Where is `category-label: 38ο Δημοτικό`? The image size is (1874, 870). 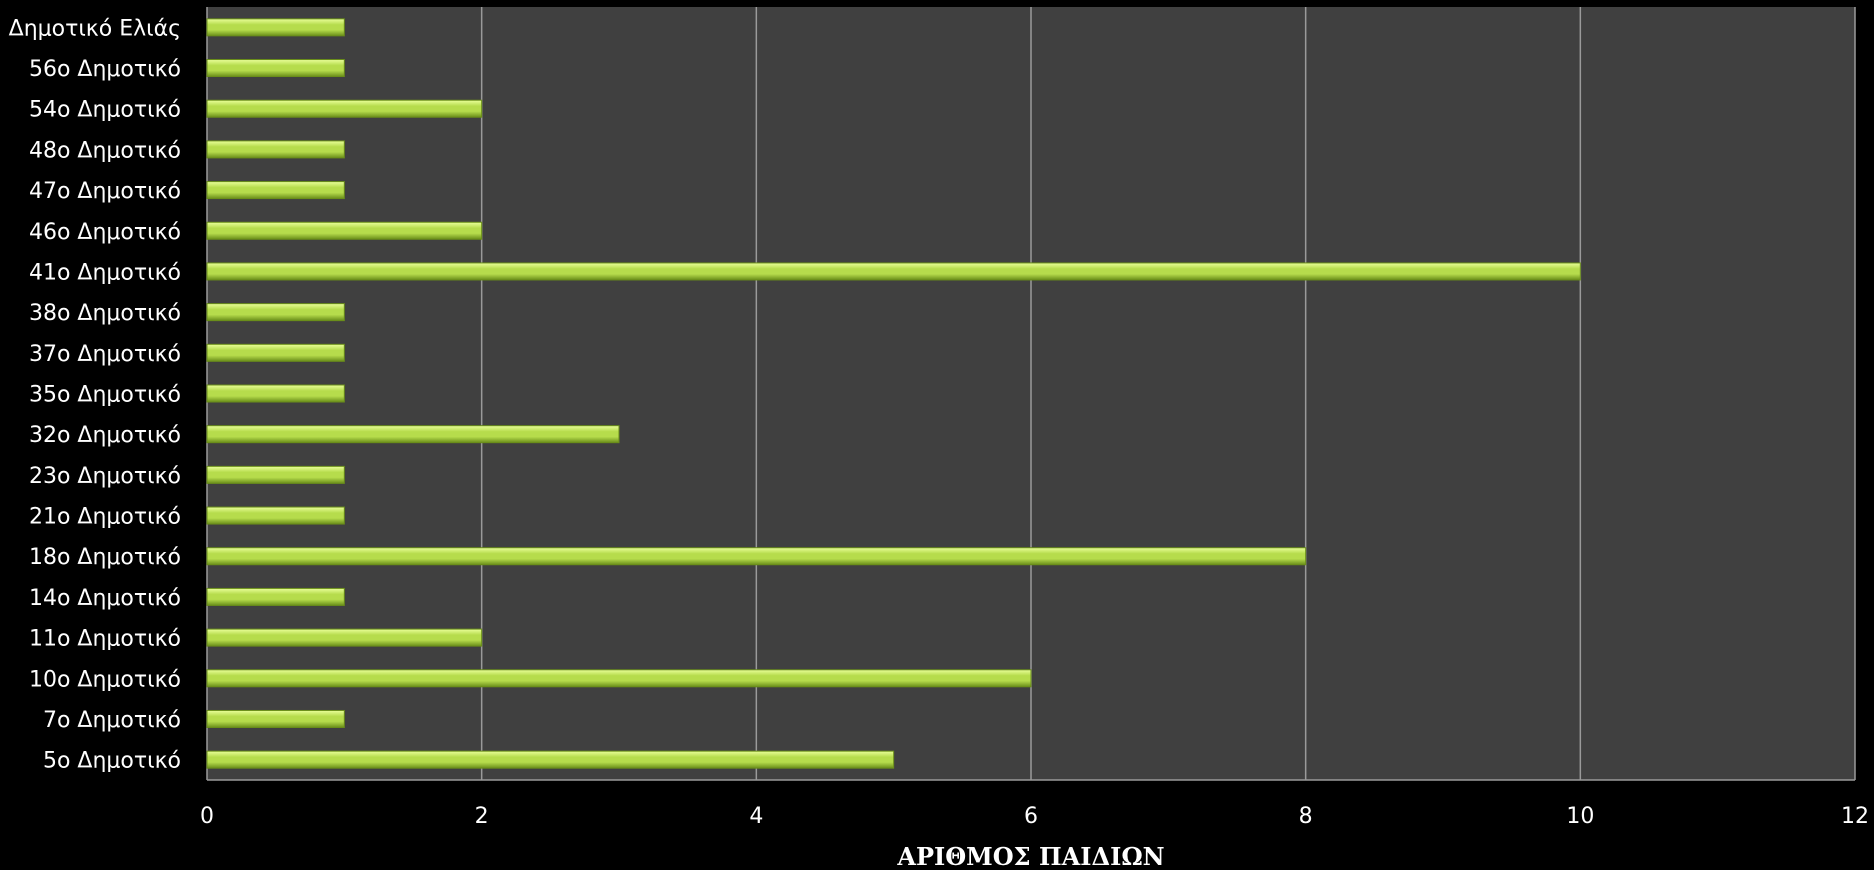
category-label: 38ο Δημοτικό is located at coordinates (105, 313).